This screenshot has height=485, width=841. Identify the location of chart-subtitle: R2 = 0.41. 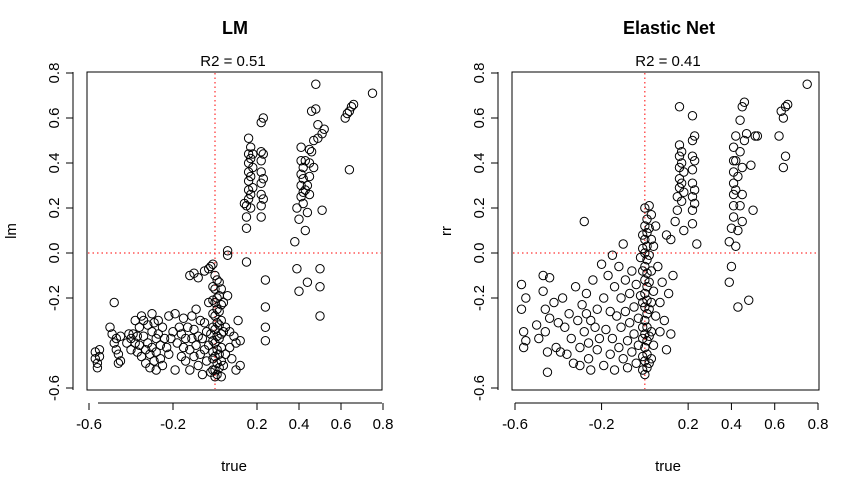
(667, 61).